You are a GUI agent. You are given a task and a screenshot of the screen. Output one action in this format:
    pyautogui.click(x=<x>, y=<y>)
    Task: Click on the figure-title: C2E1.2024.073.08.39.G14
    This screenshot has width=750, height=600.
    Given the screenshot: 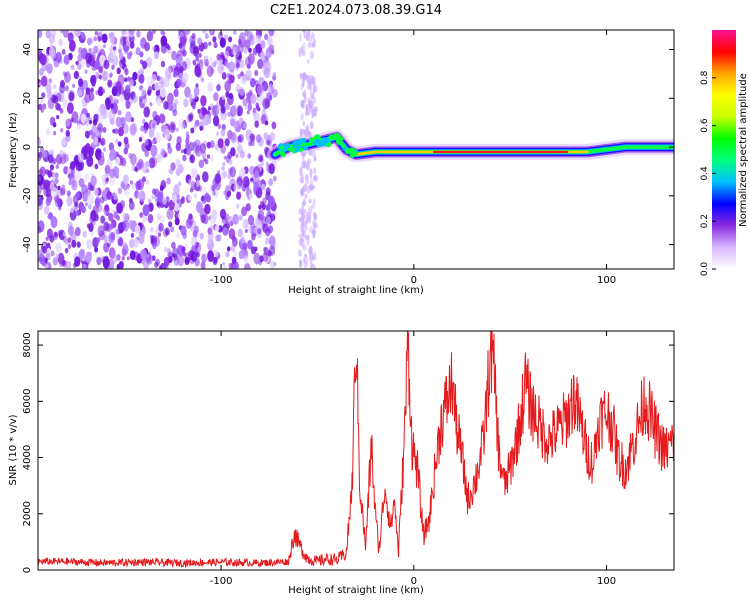 What is the action you would take?
    pyautogui.click(x=356, y=10)
    